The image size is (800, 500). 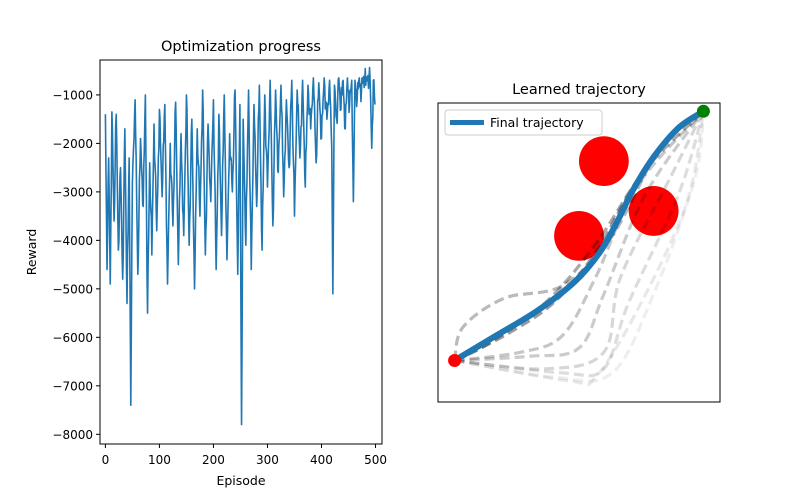 I want to click on obstacles-group, so click(x=616, y=198).